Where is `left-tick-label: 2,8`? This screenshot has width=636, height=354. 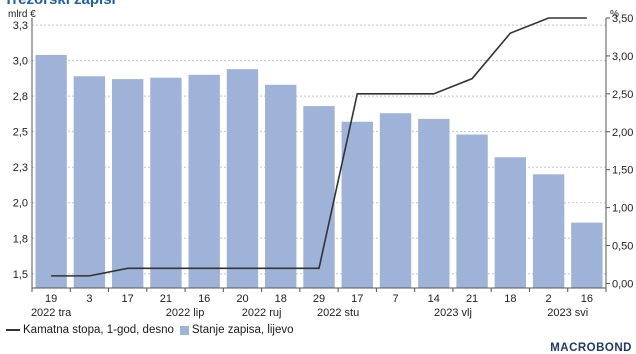 left-tick-label: 2,8 is located at coordinates (20, 97).